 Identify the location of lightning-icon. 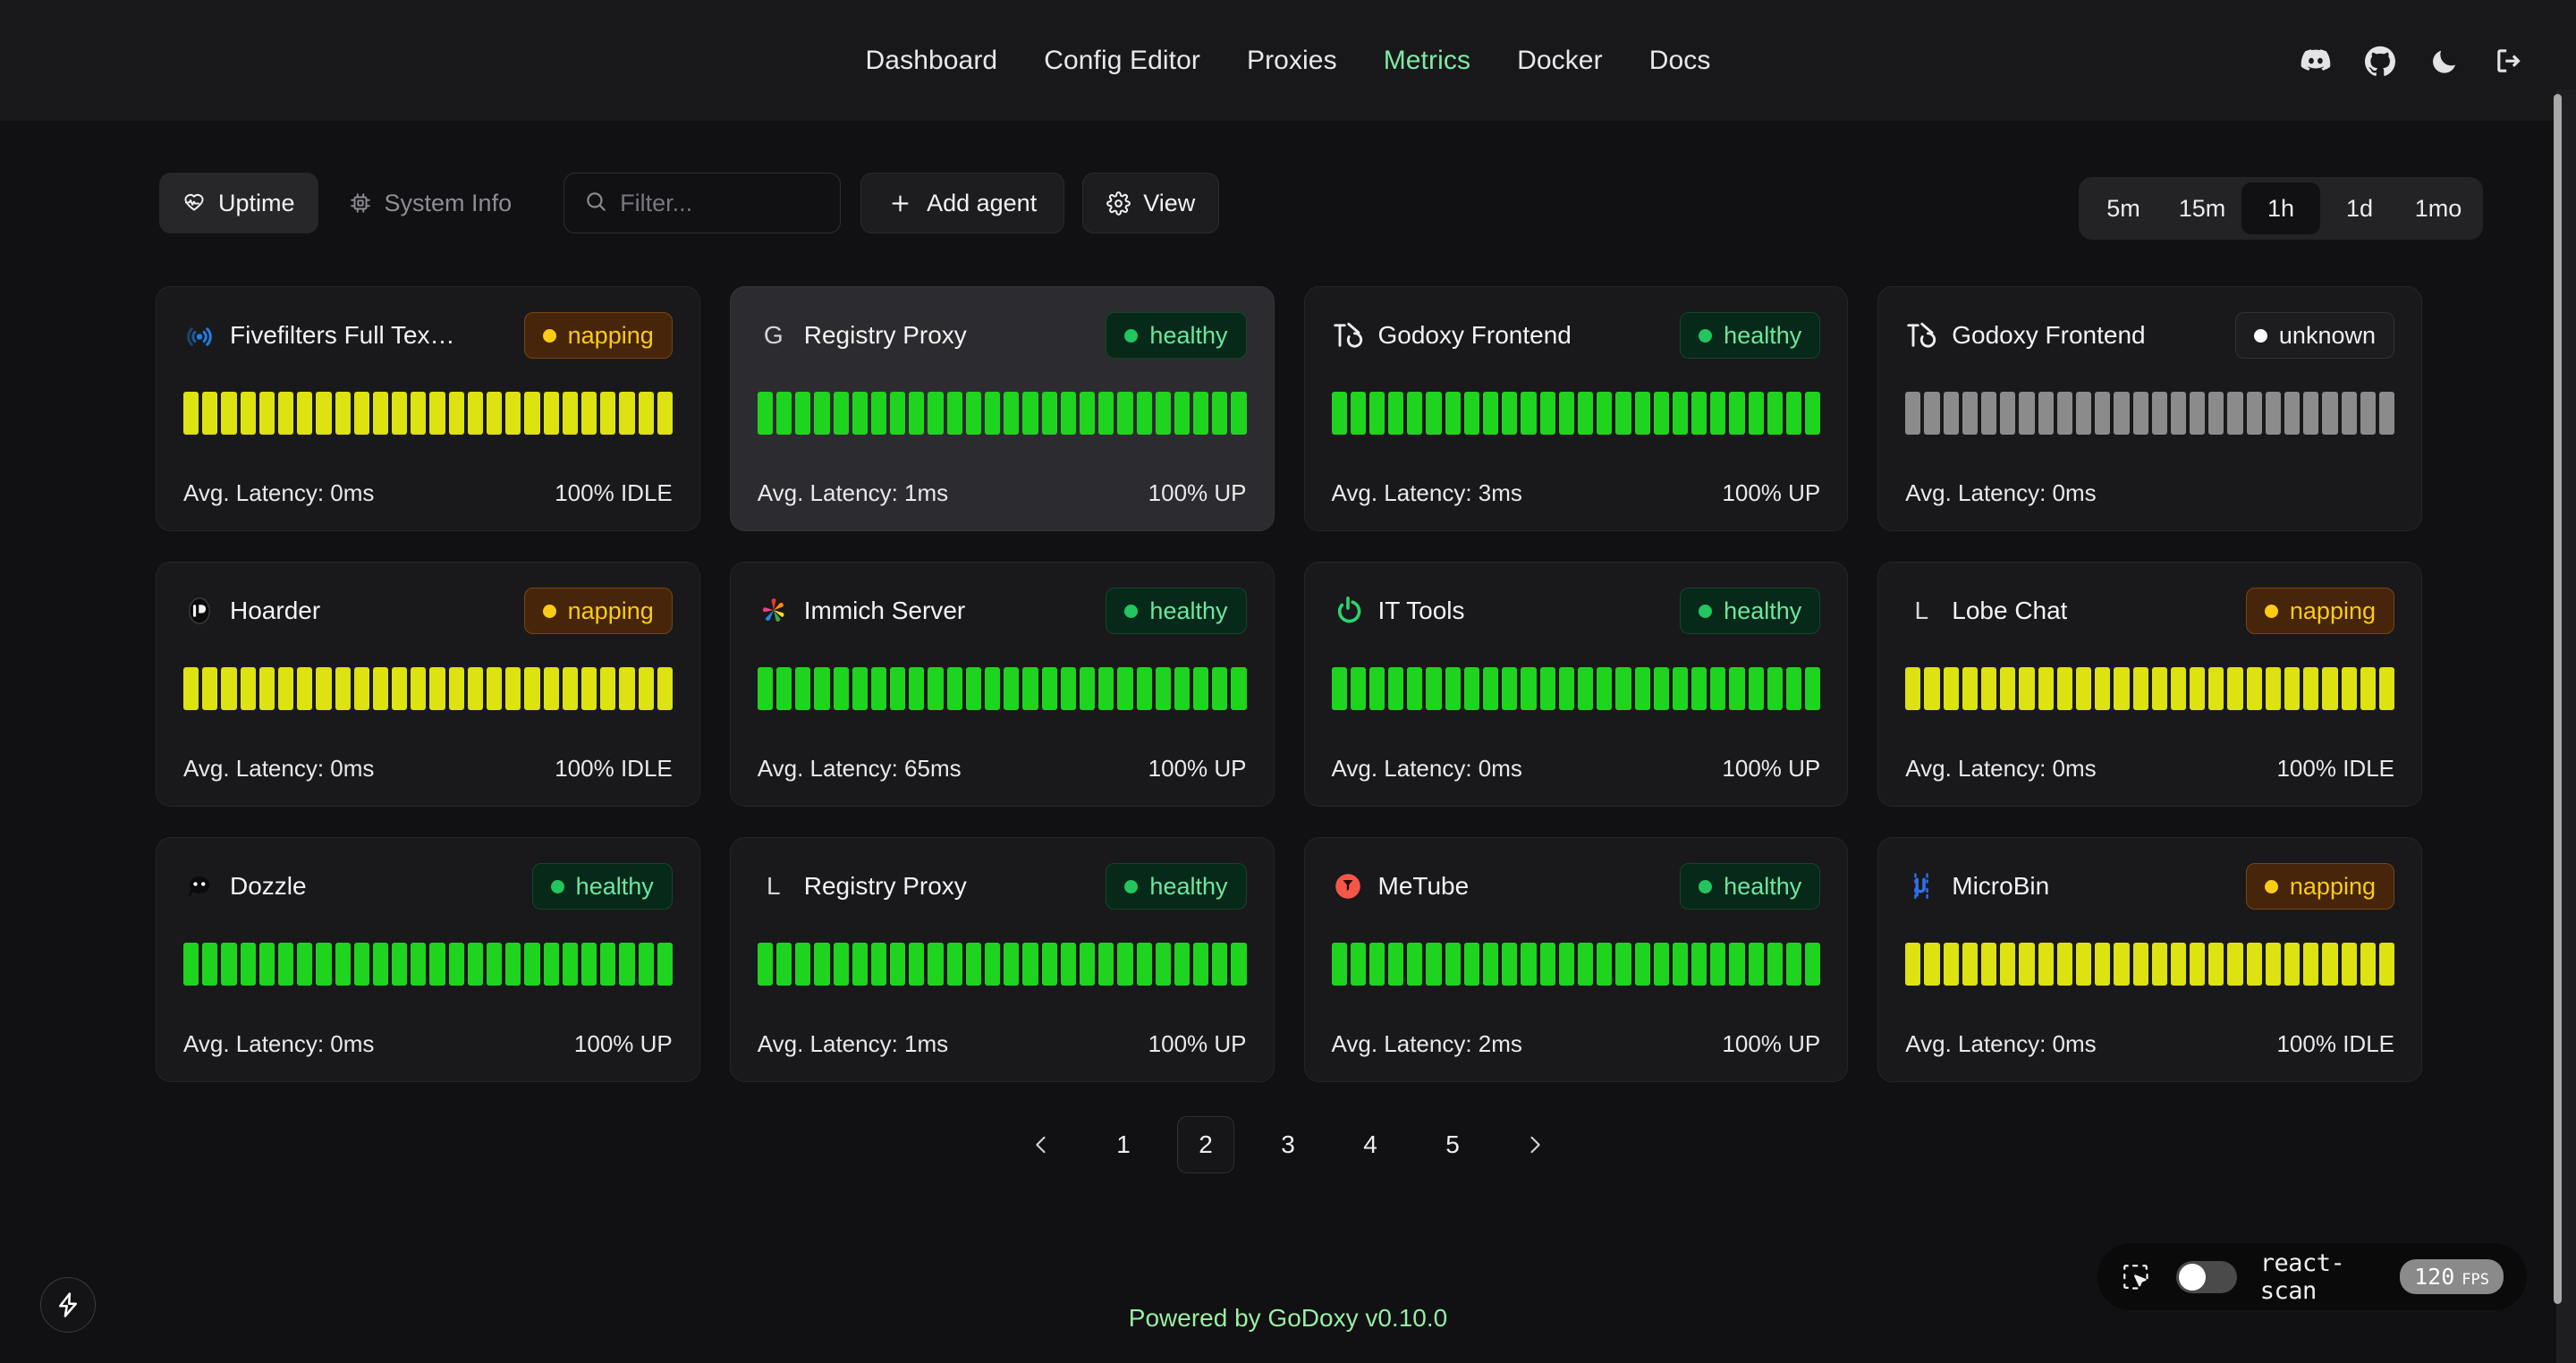
(68, 1305).